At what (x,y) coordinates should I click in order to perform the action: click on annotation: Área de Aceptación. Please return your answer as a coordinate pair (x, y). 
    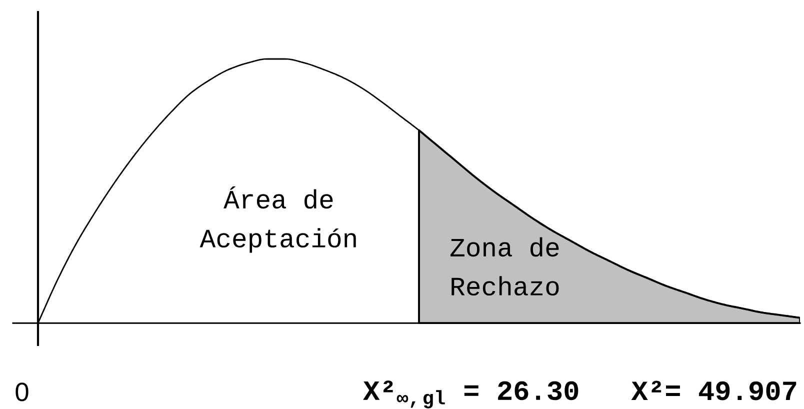
    Looking at the image, I should click on (278, 219).